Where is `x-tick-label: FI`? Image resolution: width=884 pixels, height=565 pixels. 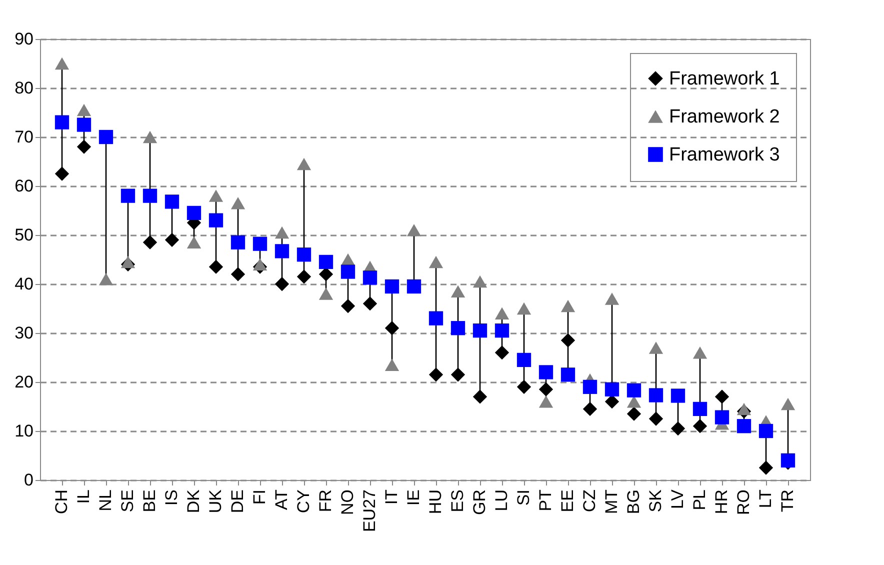
x-tick-label: FI is located at coordinates (259, 497).